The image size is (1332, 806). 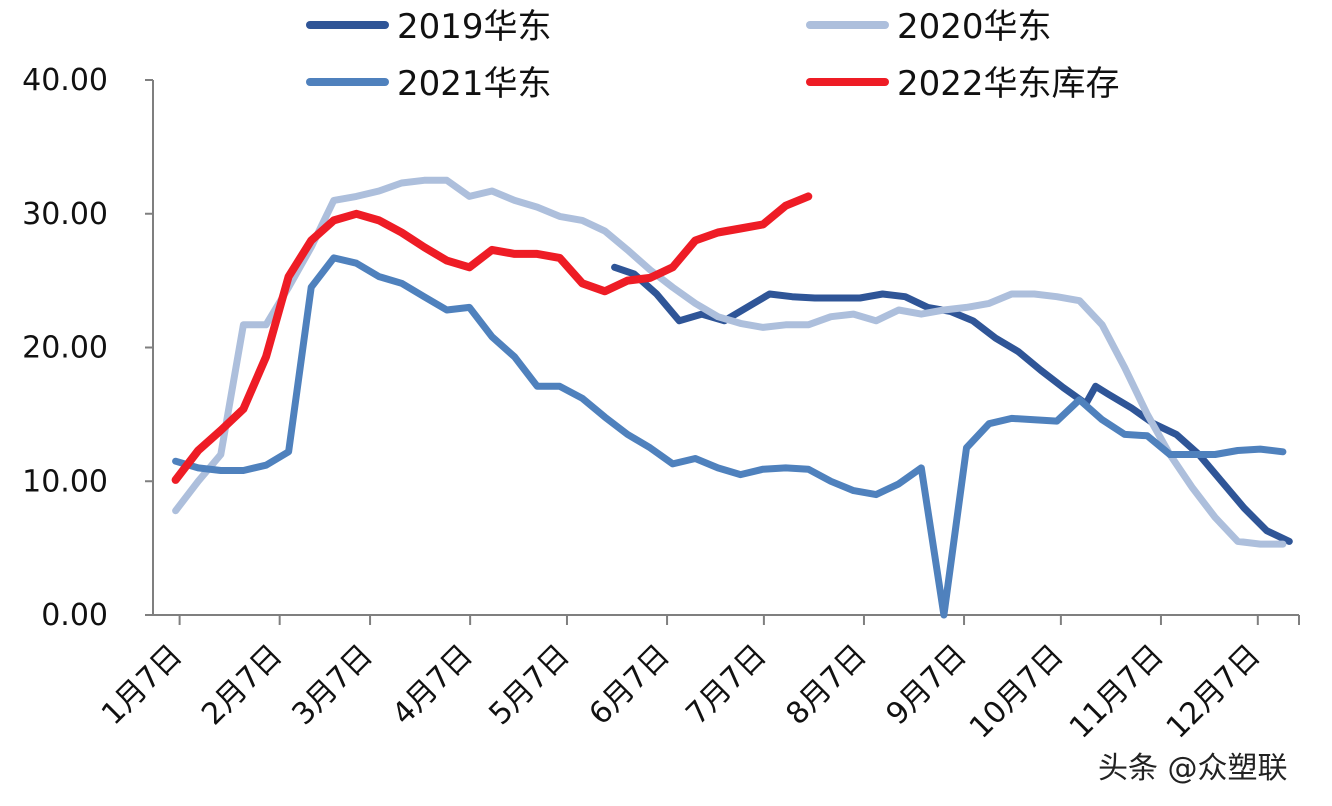 I want to click on y-tick-label: 10.00, so click(x=65, y=481).